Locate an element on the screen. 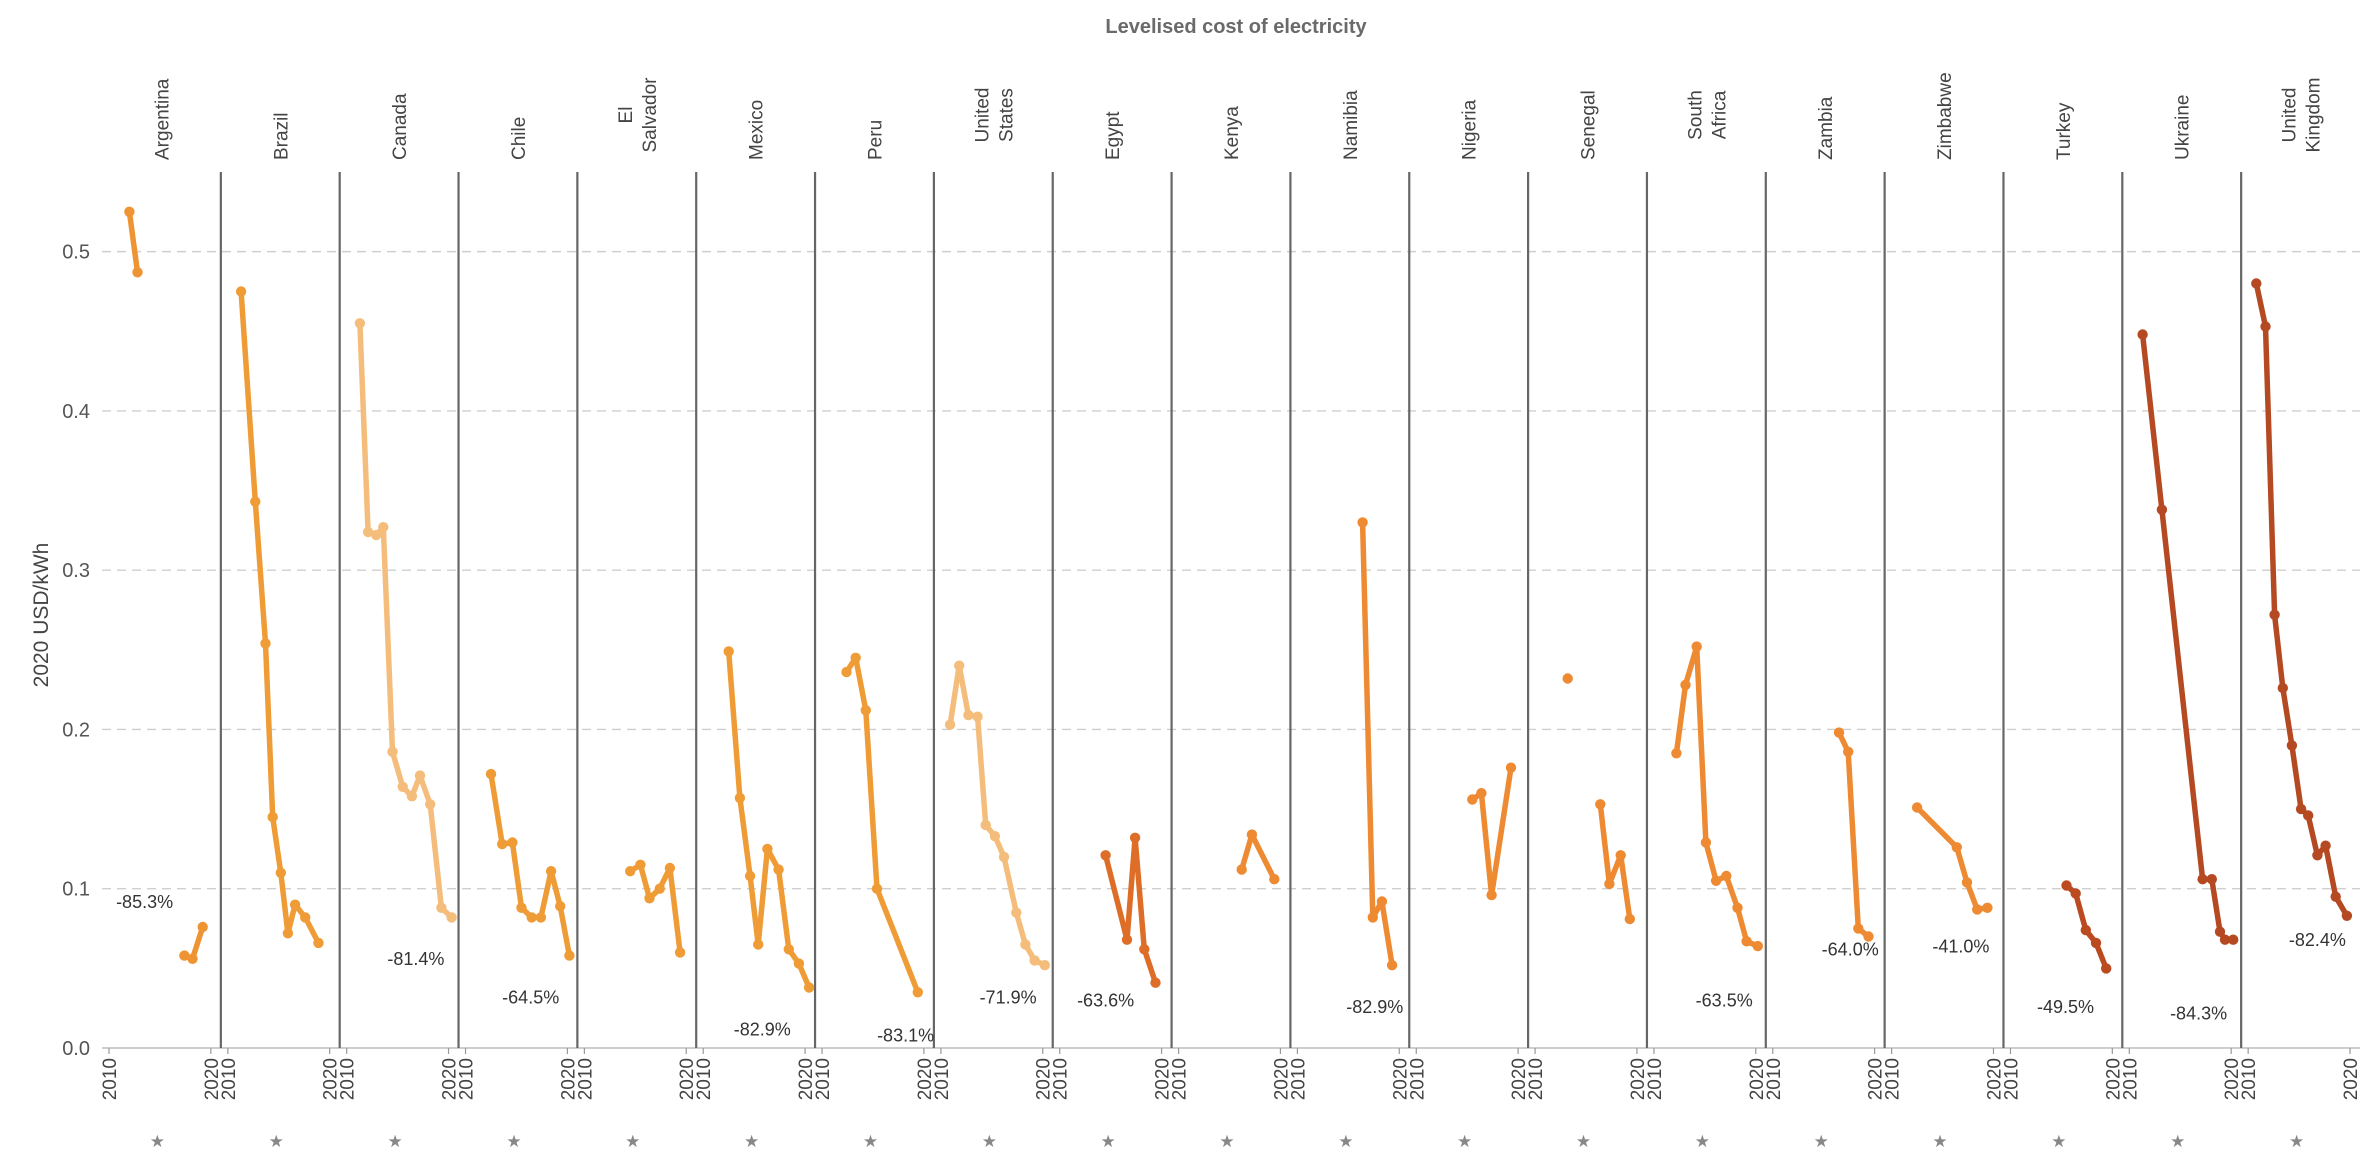  y-tick-label: 0.1 is located at coordinates (76, 890).